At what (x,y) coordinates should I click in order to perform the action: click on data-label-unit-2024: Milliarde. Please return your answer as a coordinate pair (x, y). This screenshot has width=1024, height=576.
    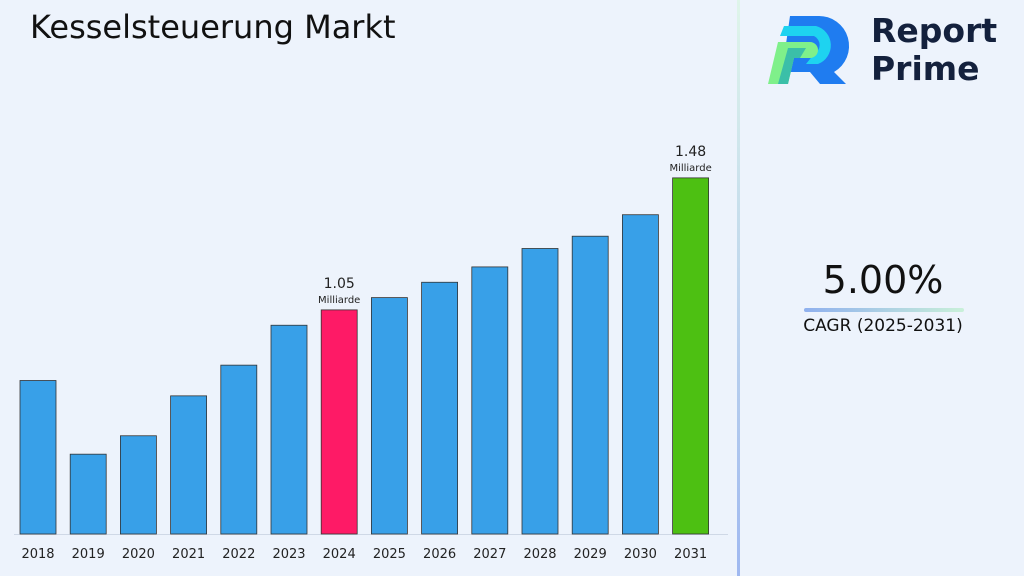
    Looking at the image, I should click on (339, 300).